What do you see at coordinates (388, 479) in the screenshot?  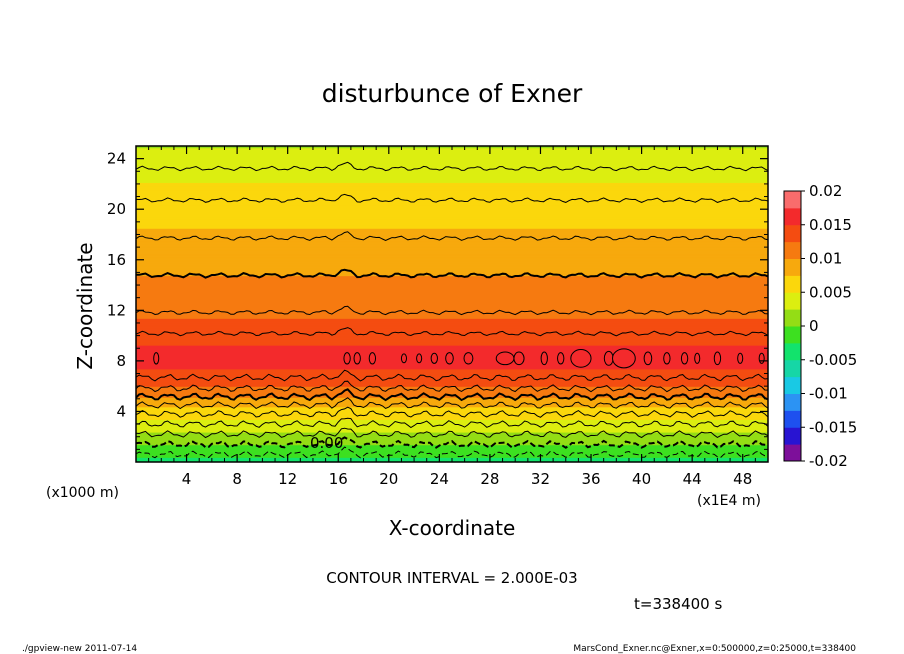 I see `x-tick-label: 20` at bounding box center [388, 479].